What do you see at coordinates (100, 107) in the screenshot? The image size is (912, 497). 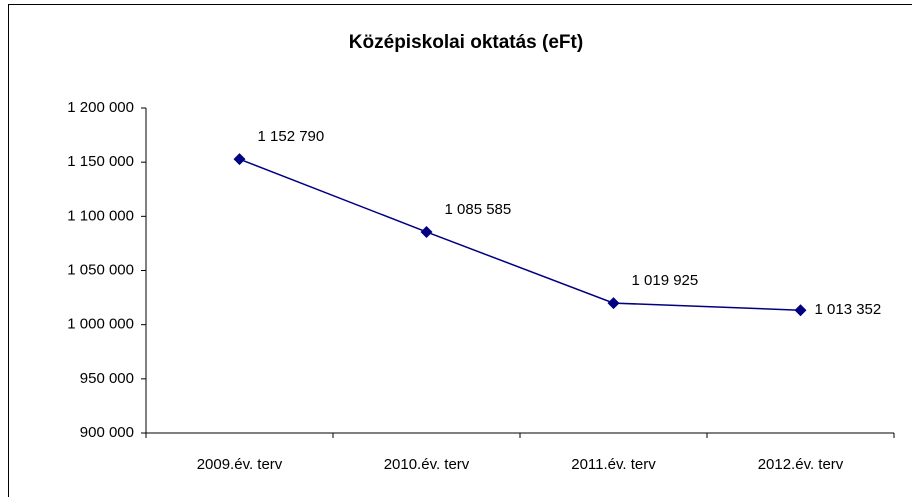 I see `y-tick-label: 1 200 000` at bounding box center [100, 107].